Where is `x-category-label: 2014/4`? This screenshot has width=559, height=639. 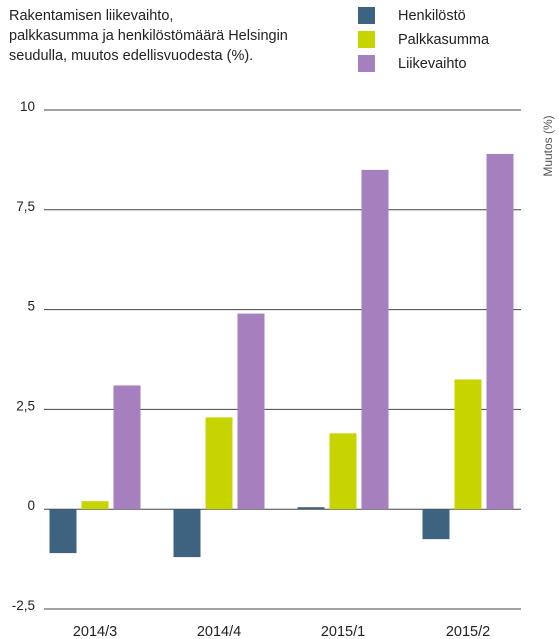 x-category-label: 2014/4 is located at coordinates (219, 631).